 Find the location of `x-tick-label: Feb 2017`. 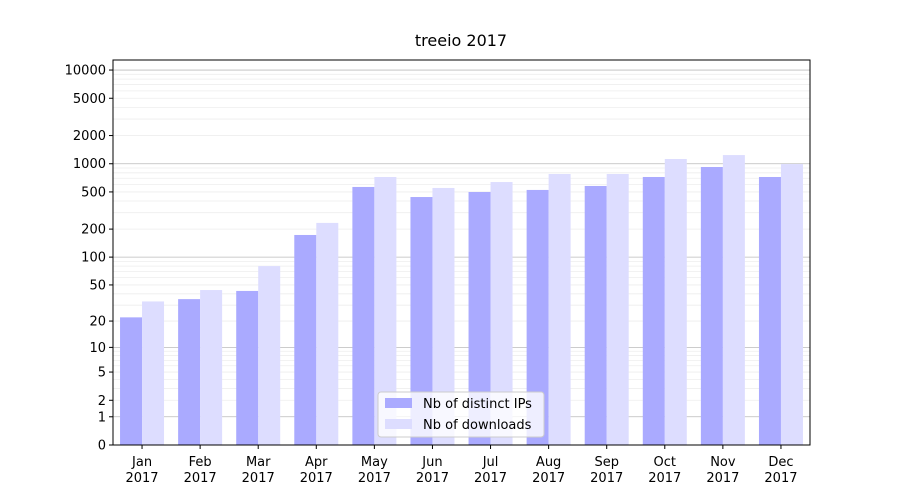

x-tick-label: Feb 2017 is located at coordinates (200, 470).